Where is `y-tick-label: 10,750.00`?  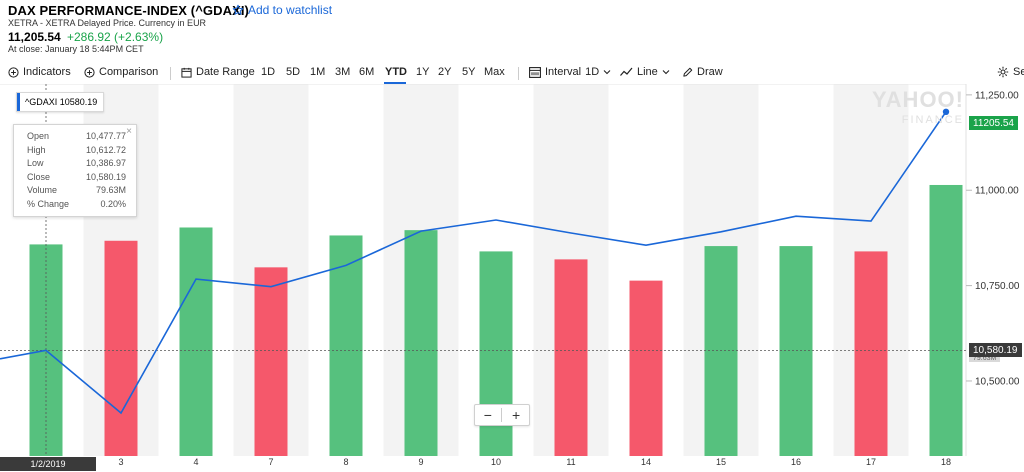 y-tick-label: 10,750.00 is located at coordinates (997, 286).